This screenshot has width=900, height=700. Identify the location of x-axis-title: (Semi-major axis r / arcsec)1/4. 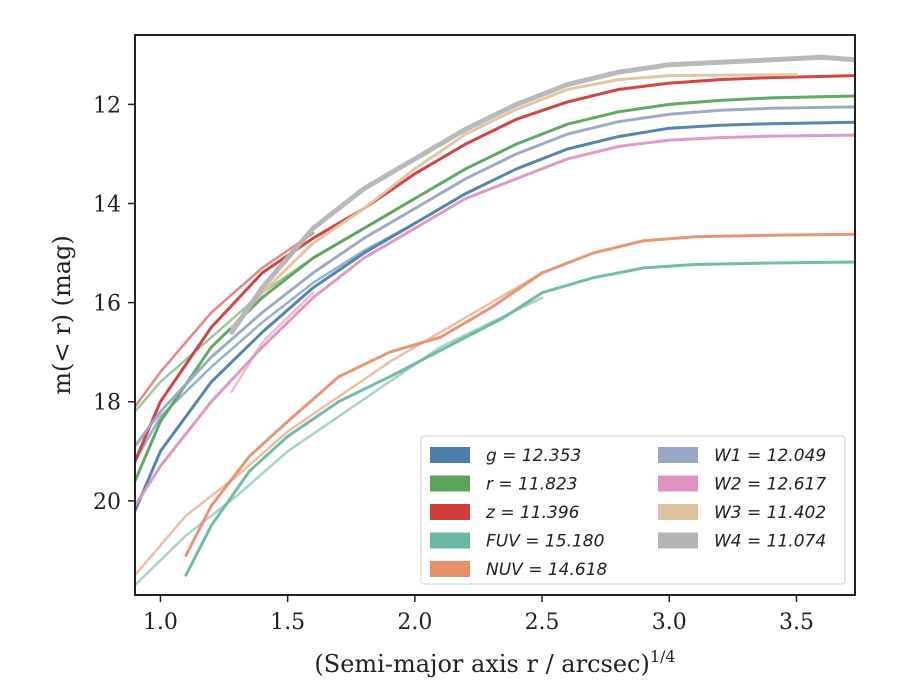
(494, 662).